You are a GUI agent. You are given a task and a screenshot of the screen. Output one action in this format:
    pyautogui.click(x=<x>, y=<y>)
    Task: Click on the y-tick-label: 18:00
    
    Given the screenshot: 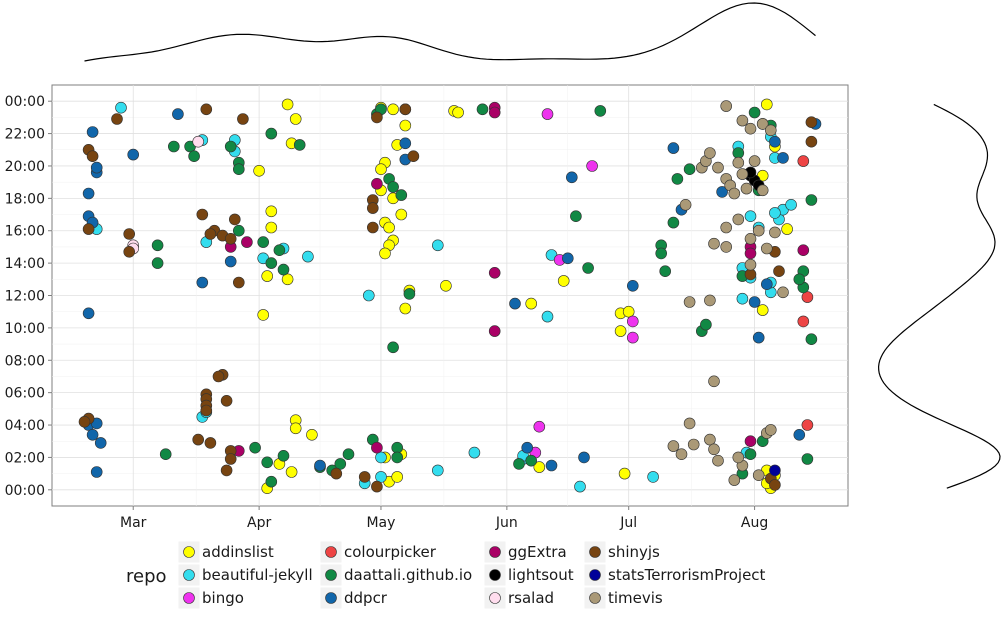 What is the action you would take?
    pyautogui.click(x=25, y=199)
    